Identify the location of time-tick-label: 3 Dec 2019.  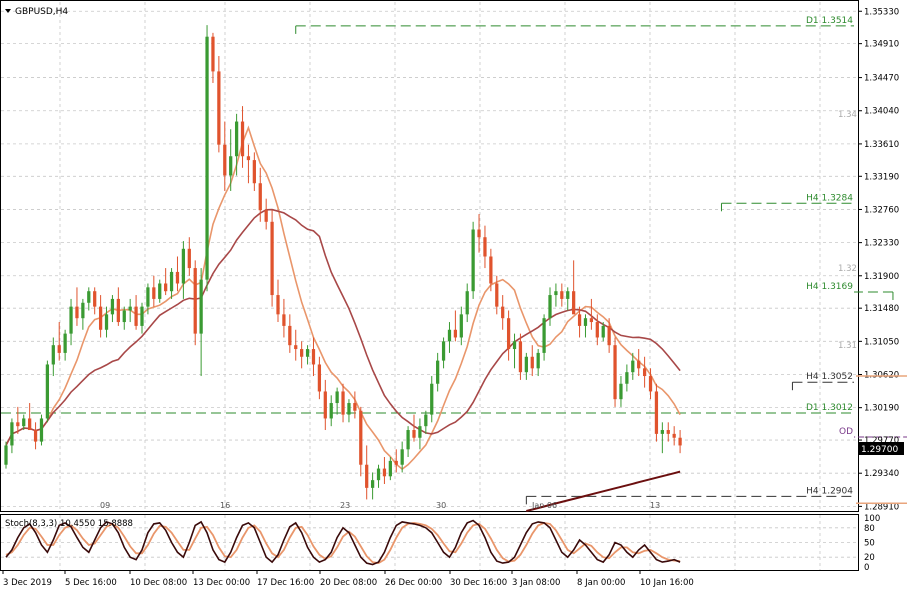
(27, 583).